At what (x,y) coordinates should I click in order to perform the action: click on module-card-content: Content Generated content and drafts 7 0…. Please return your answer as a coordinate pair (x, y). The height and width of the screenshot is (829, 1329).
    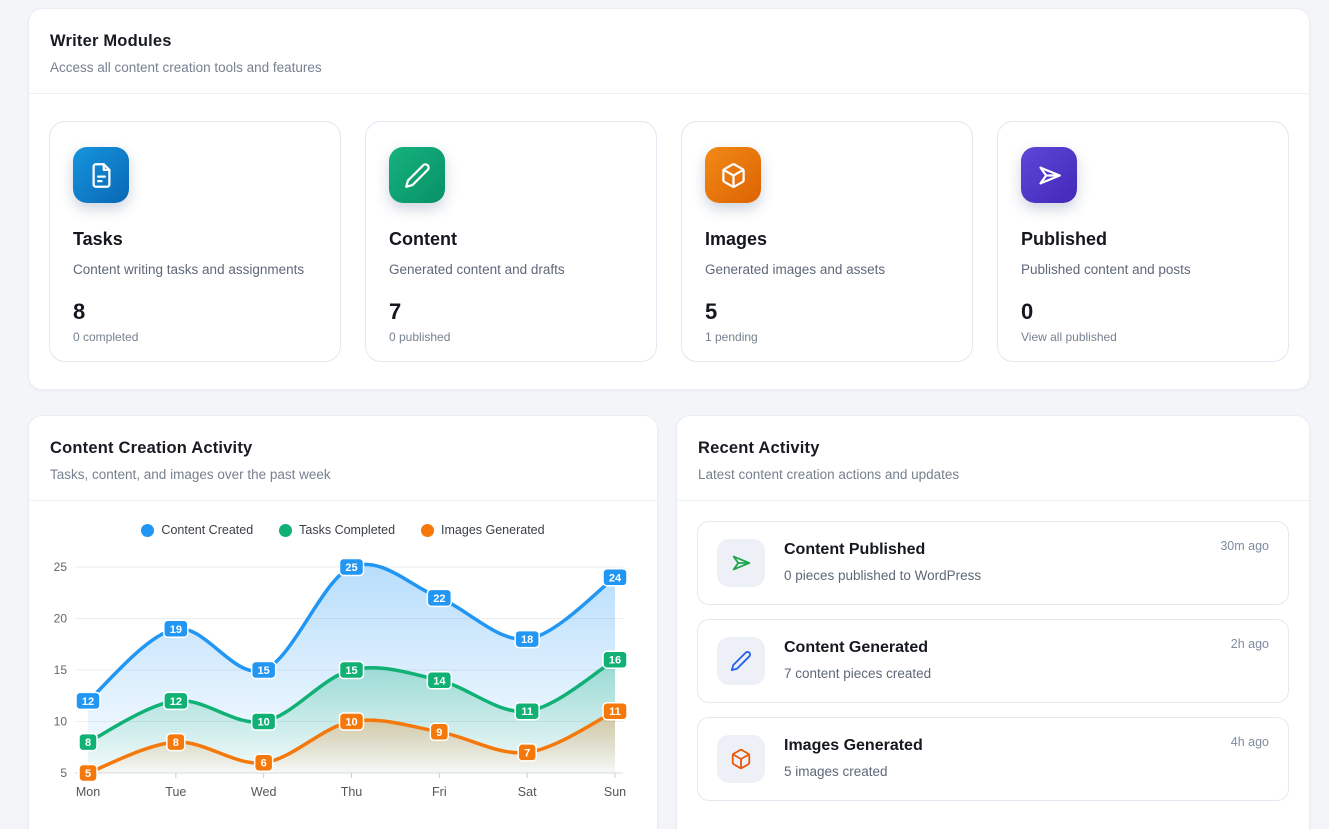
    Looking at the image, I should click on (511, 241).